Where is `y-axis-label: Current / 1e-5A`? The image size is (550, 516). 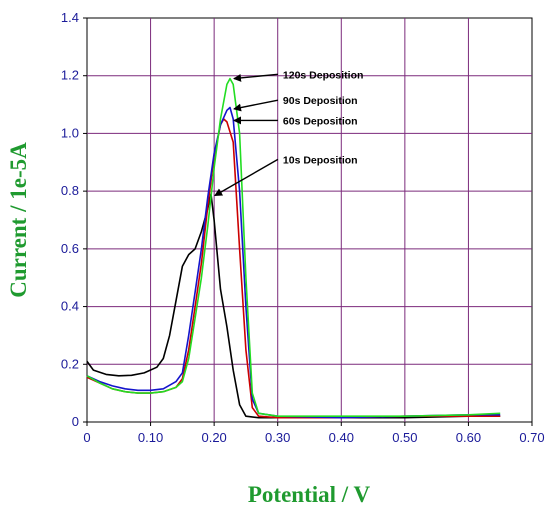
y-axis-label: Current / 1e-5A is located at coordinates (18, 220).